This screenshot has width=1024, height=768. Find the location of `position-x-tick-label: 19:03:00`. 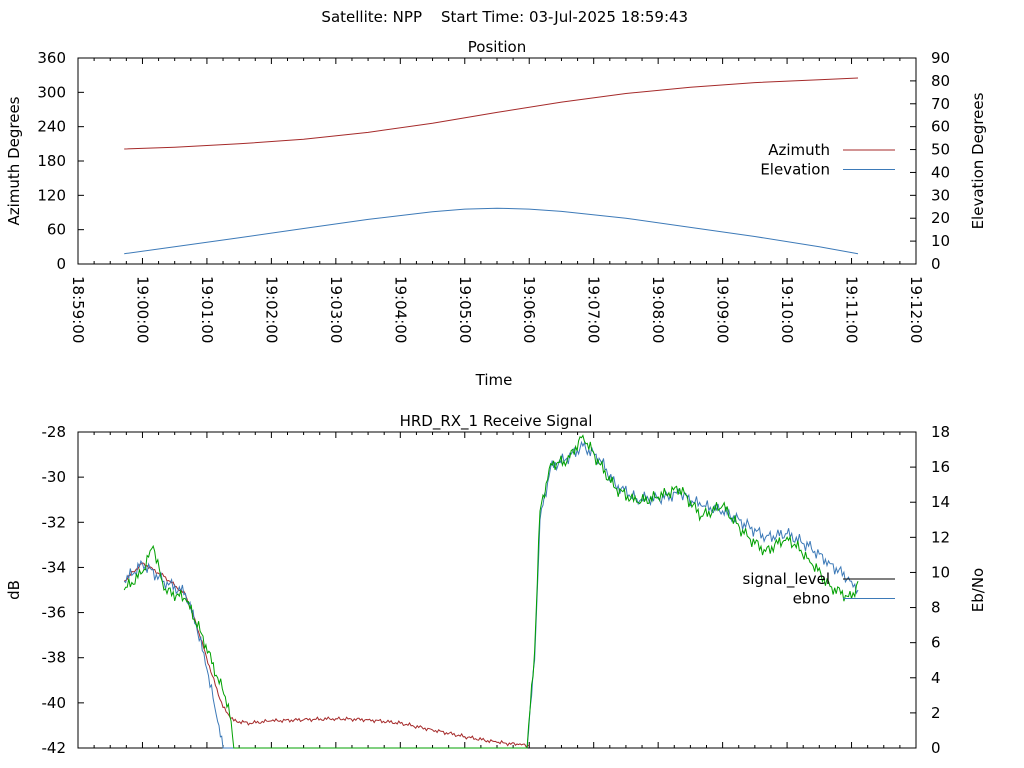

position-x-tick-label: 19:03:00 is located at coordinates (336, 309).